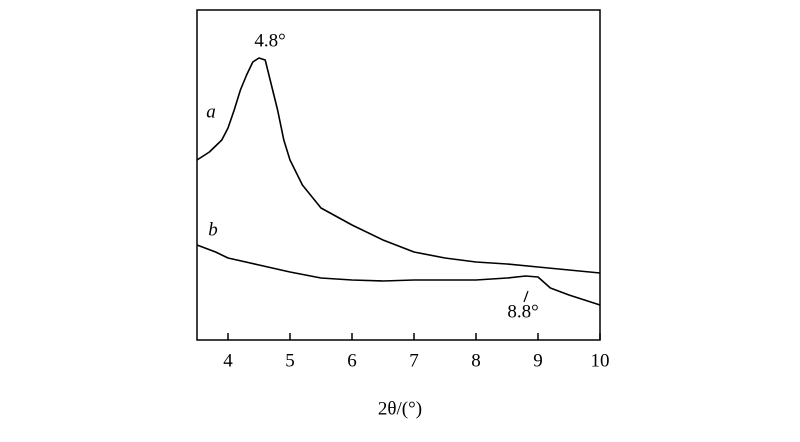 This screenshot has height=442, width=800. Describe the element at coordinates (352, 360) in the screenshot. I see `x-tick-label: 6` at that location.